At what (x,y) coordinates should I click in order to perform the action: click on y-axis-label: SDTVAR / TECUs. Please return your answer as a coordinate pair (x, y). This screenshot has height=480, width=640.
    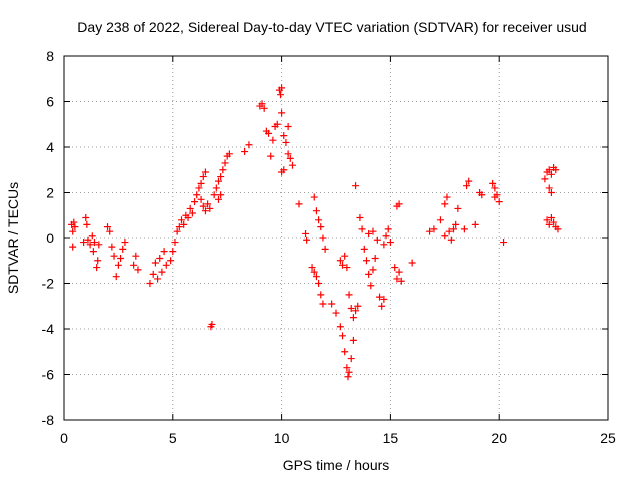
    Looking at the image, I should click on (13, 238).